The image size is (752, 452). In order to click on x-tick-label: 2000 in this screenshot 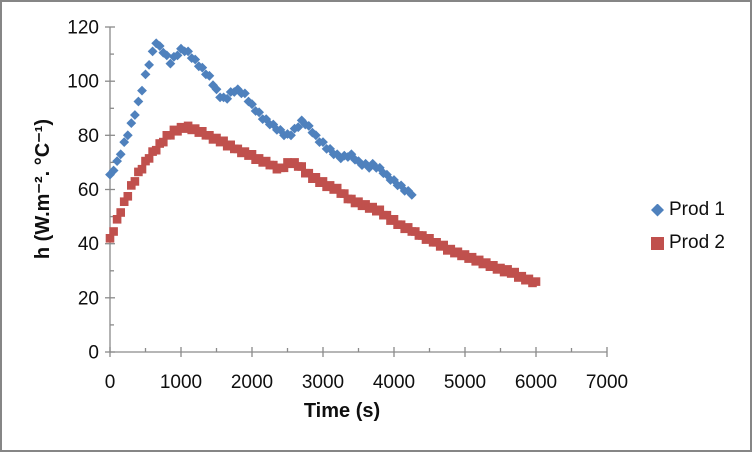, I will do `click(252, 382)`.